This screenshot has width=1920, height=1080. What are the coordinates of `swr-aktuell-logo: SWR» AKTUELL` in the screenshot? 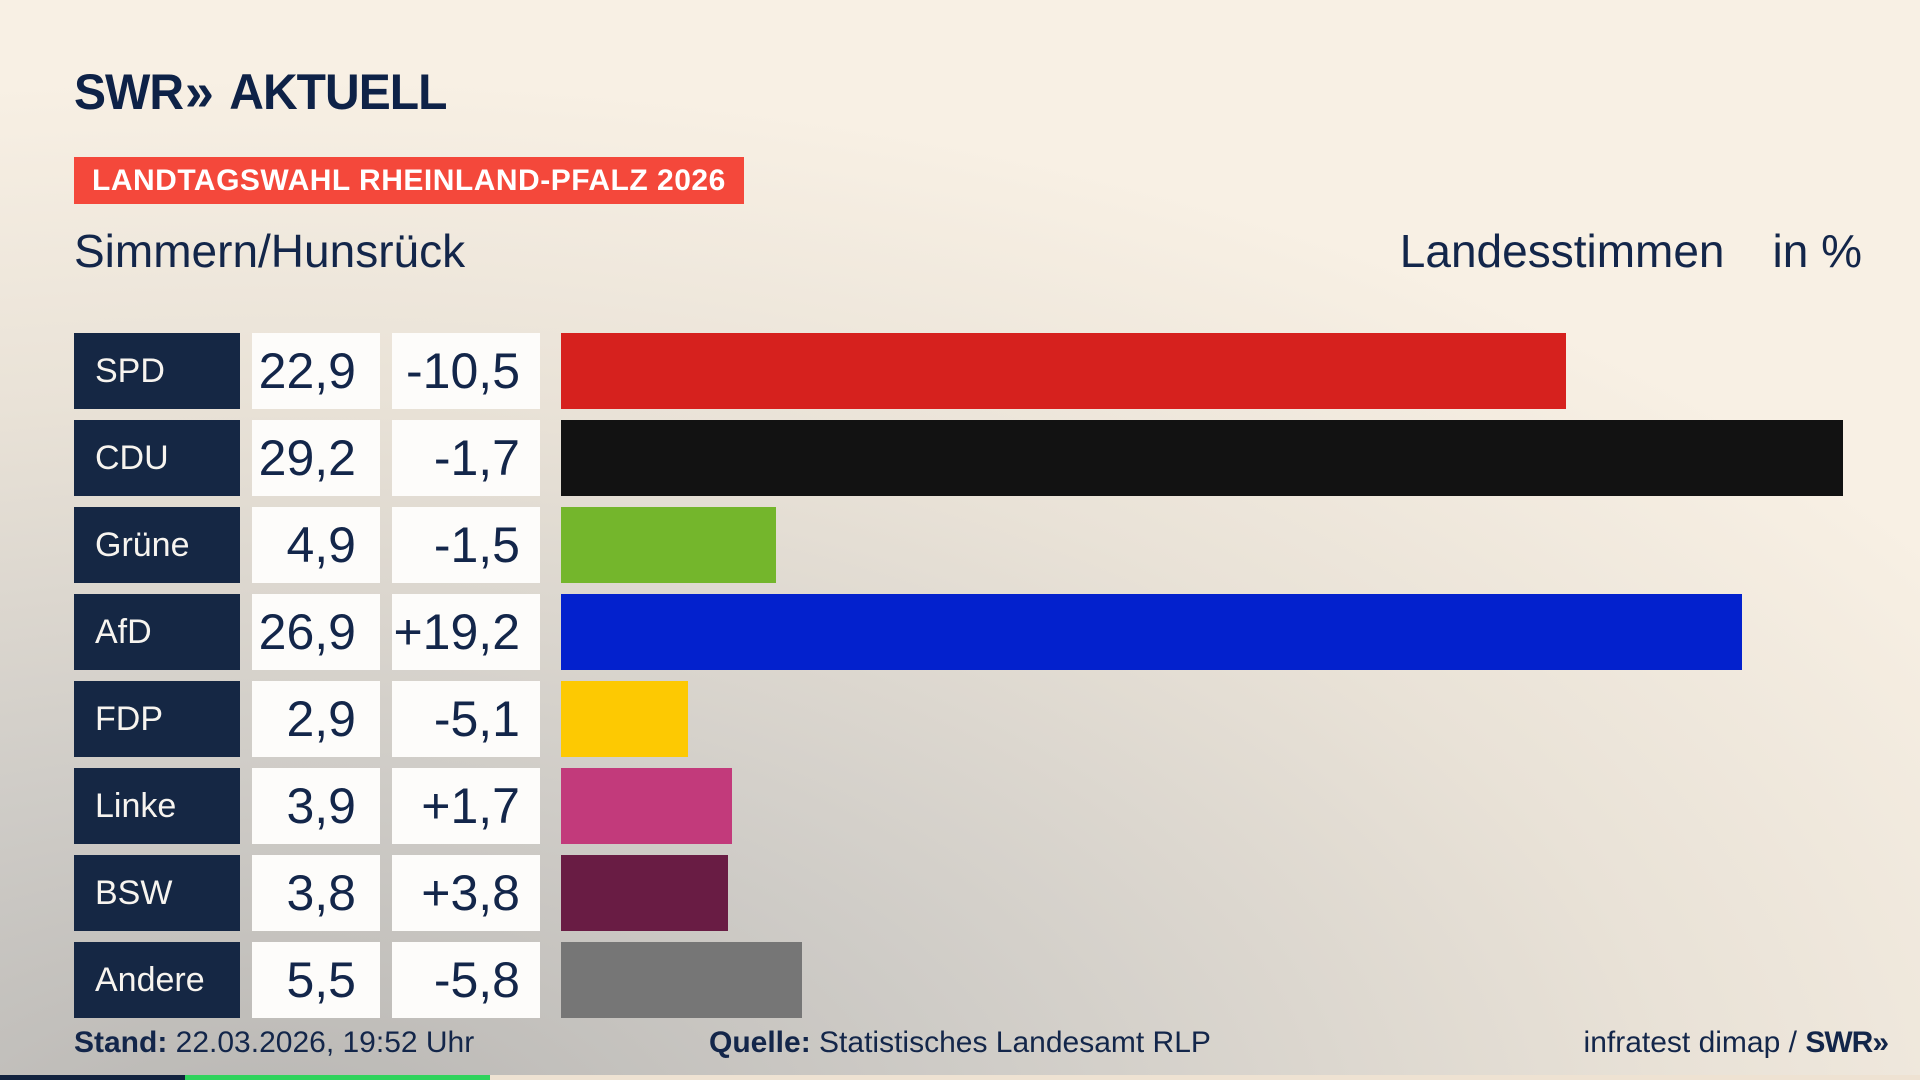 It's located at (260, 92).